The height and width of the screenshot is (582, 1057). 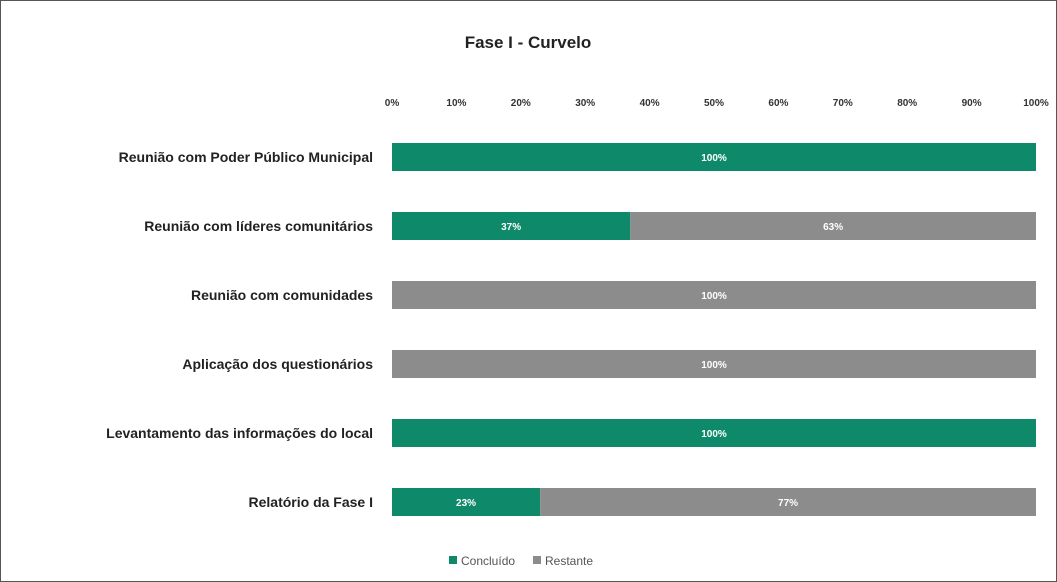 I want to click on x-tick-label: 20%, so click(x=521, y=103).